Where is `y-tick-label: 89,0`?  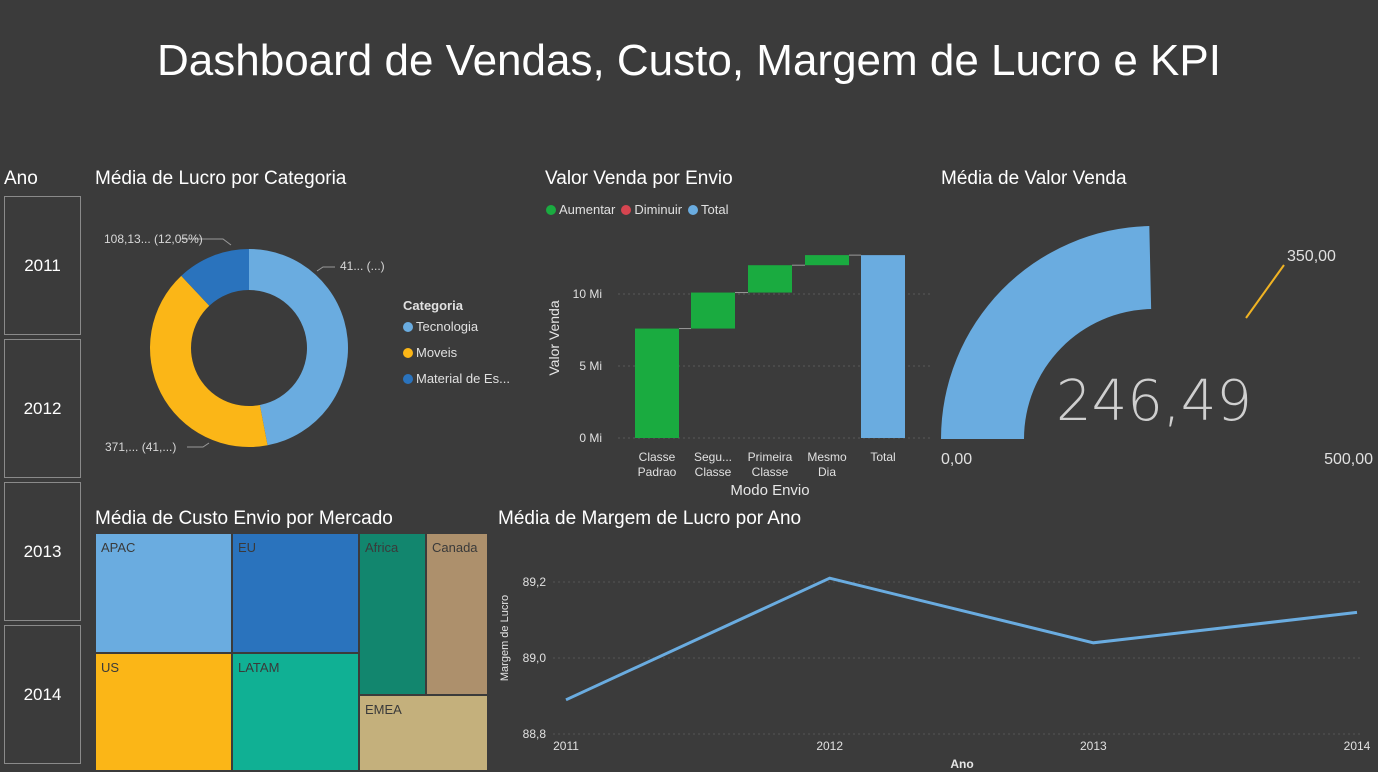
y-tick-label: 89,0 is located at coordinates (535, 658).